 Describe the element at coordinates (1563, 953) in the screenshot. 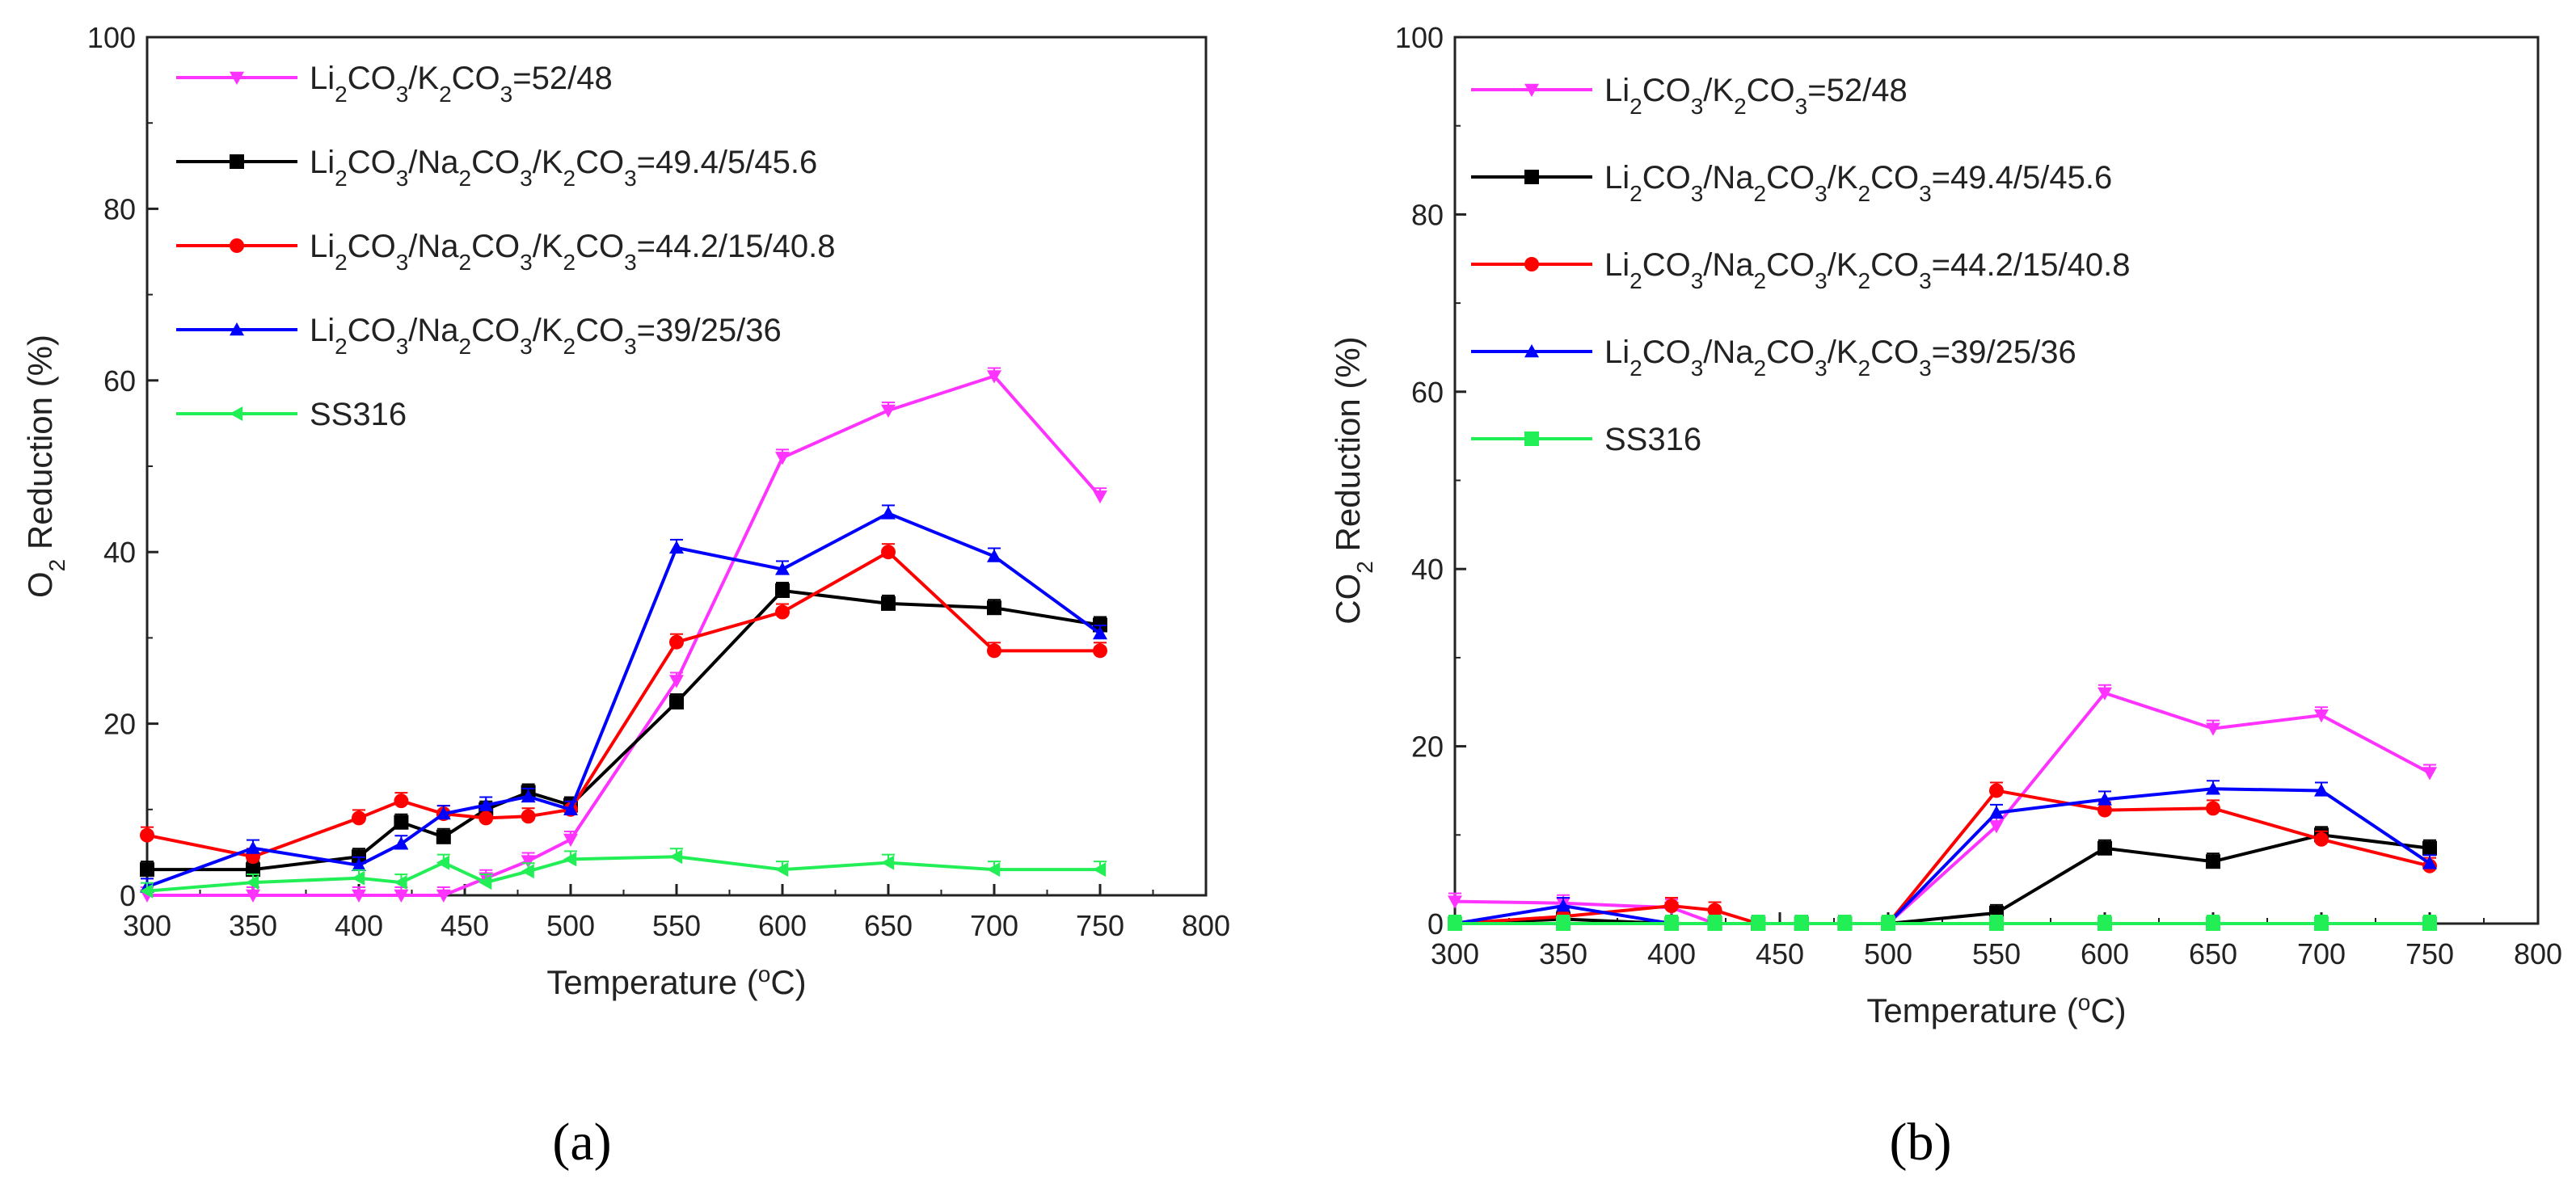

I see `x-tick-label: 350` at that location.